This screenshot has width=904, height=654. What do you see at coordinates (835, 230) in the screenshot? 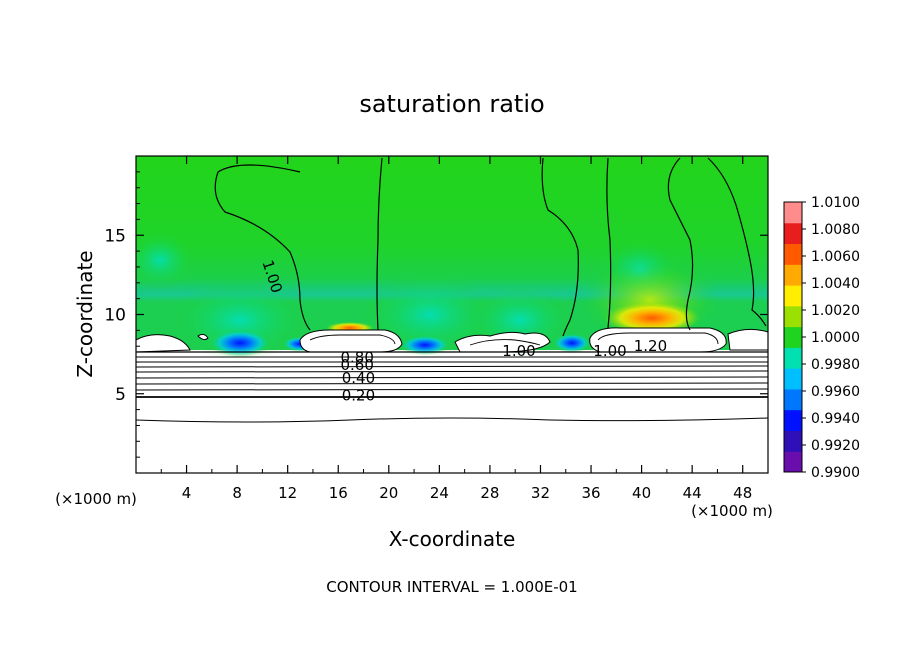
I see `colorbar-tick-label: 1.0080` at bounding box center [835, 230].